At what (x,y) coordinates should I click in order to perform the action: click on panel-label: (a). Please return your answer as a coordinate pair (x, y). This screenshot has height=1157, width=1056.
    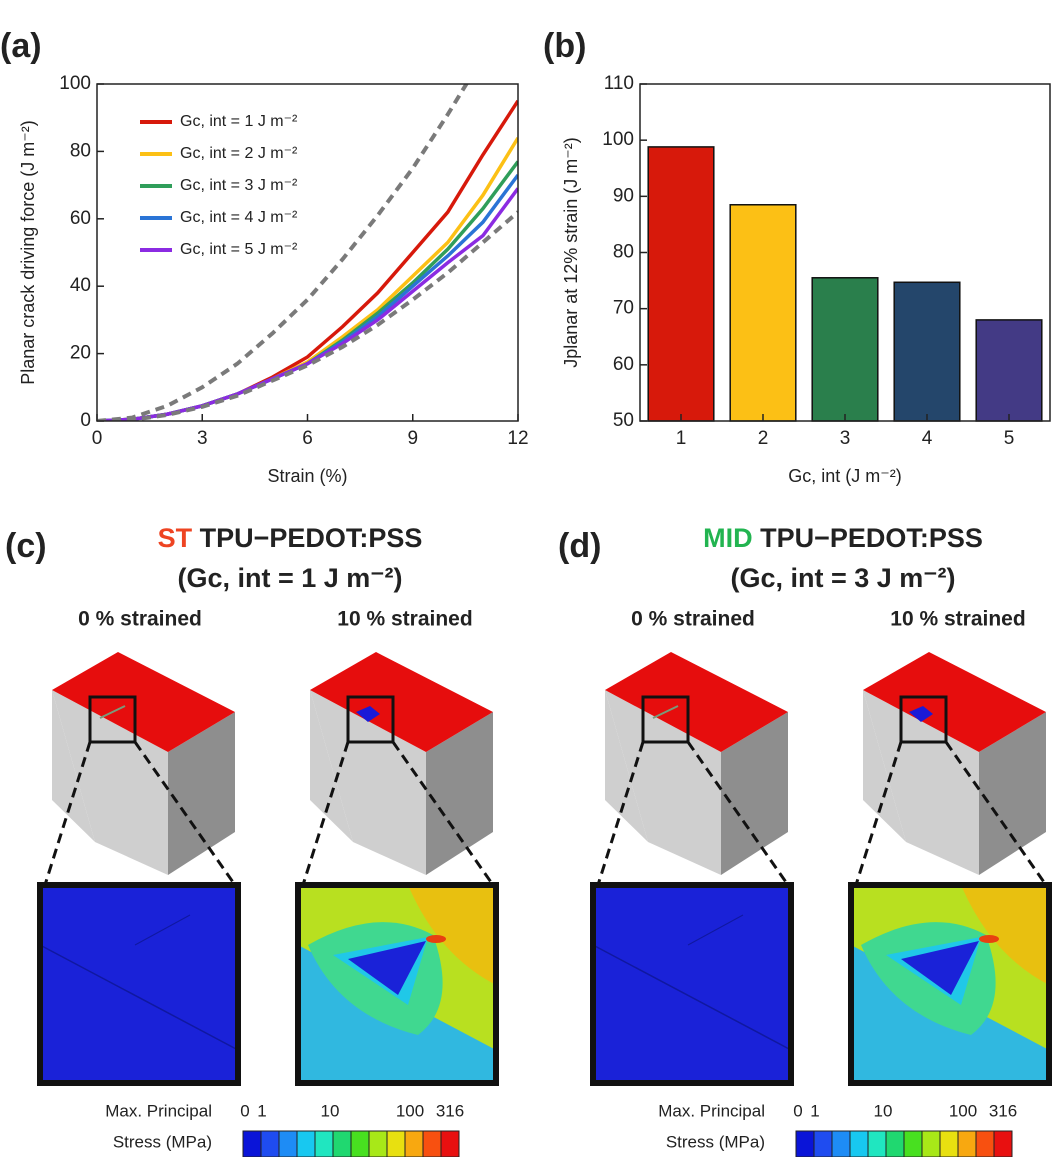
    Looking at the image, I should click on (21, 46).